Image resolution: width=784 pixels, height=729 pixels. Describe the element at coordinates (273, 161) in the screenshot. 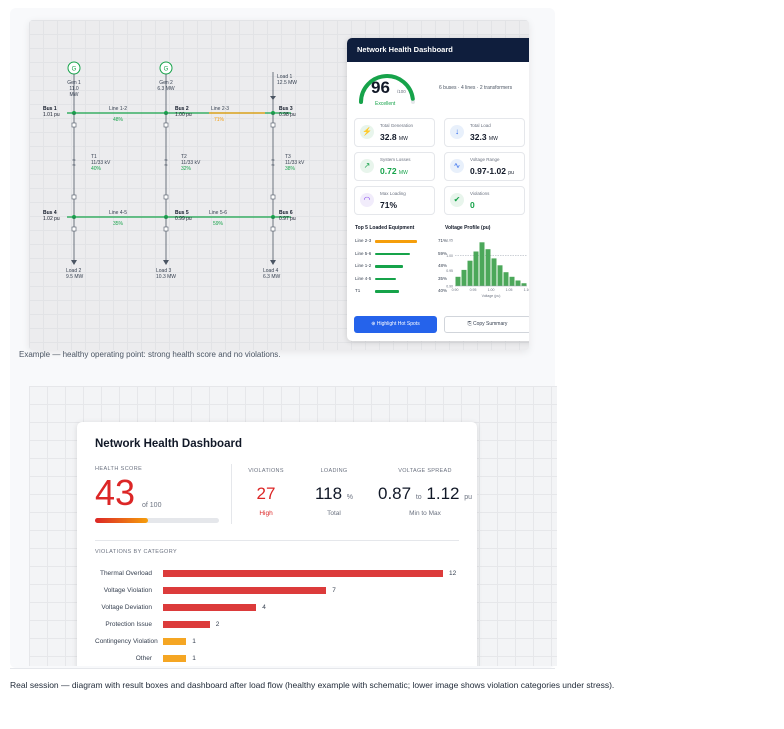

I see `transformer-3-symbol: ≈` at that location.